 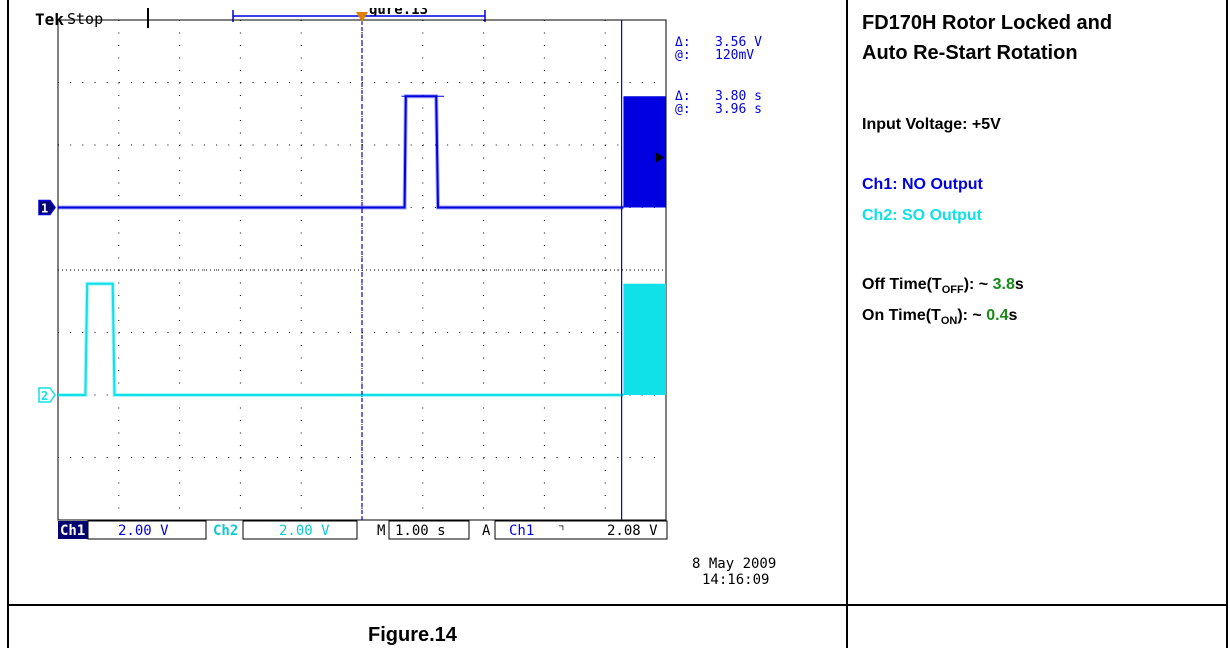 I want to click on timebase-box, so click(x=429, y=530).